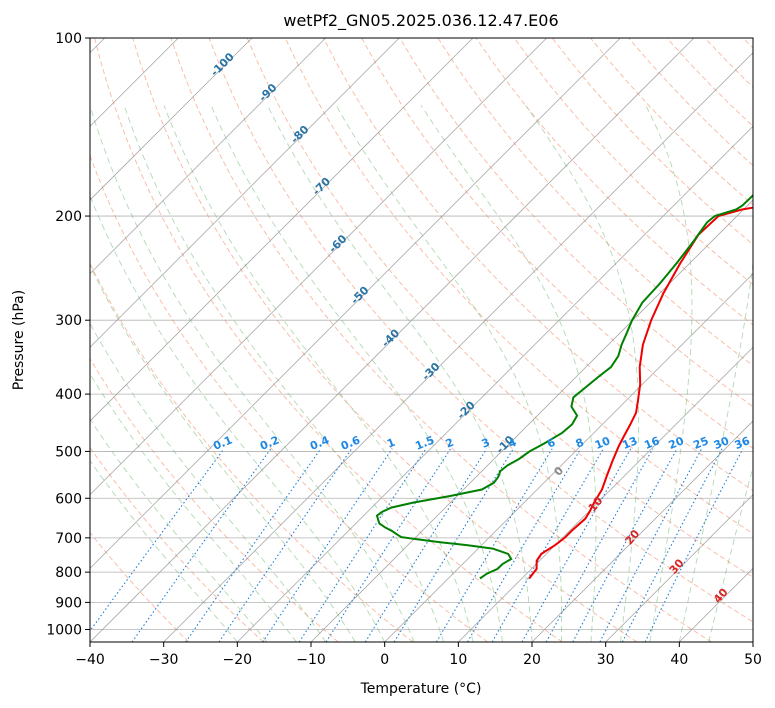 This screenshot has width=775, height=708. Describe the element at coordinates (420, 21) in the screenshot. I see `chart-title: wetPf2_GN05.2025.036.12.47.E06` at that location.